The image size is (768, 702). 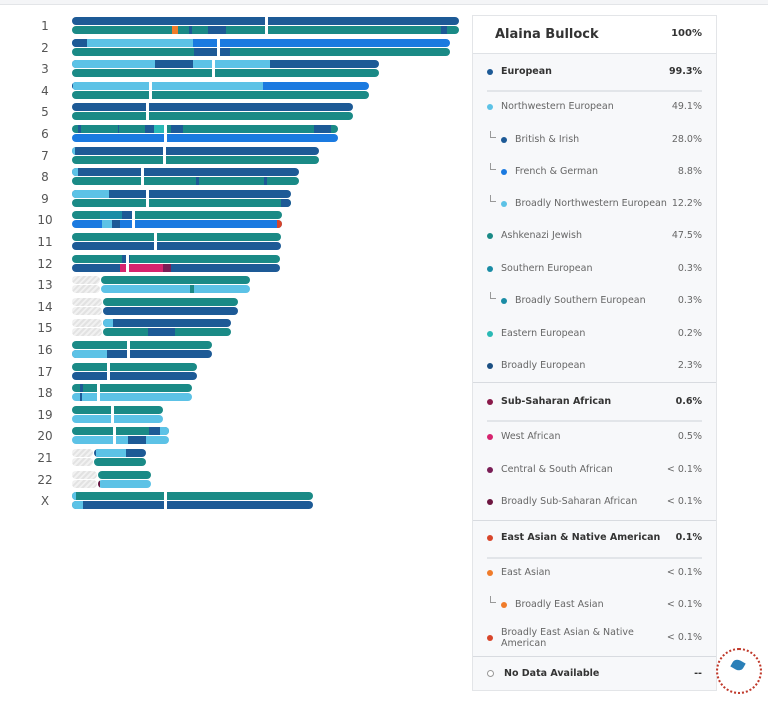 What do you see at coordinates (689, 333) in the screenshot?
I see `ancestry-percent: 0.2%` at bounding box center [689, 333].